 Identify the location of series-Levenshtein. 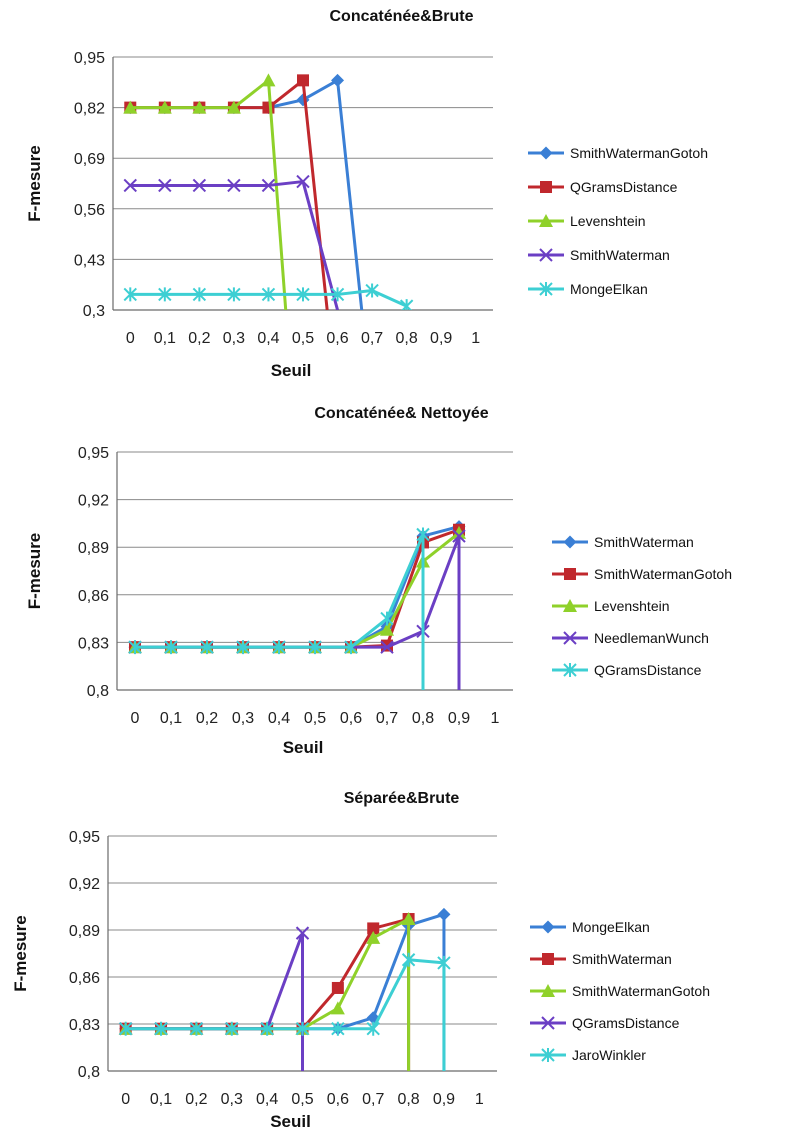
(205, 191).